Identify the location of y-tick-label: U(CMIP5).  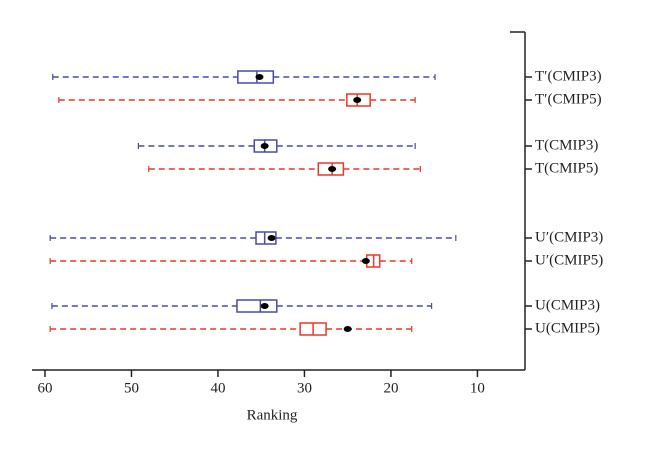
(567, 328).